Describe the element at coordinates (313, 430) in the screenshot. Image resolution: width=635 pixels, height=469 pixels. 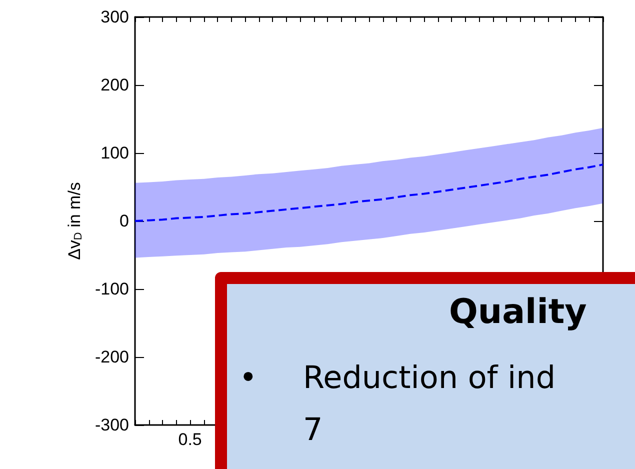
I see `annotation: 7` at that location.